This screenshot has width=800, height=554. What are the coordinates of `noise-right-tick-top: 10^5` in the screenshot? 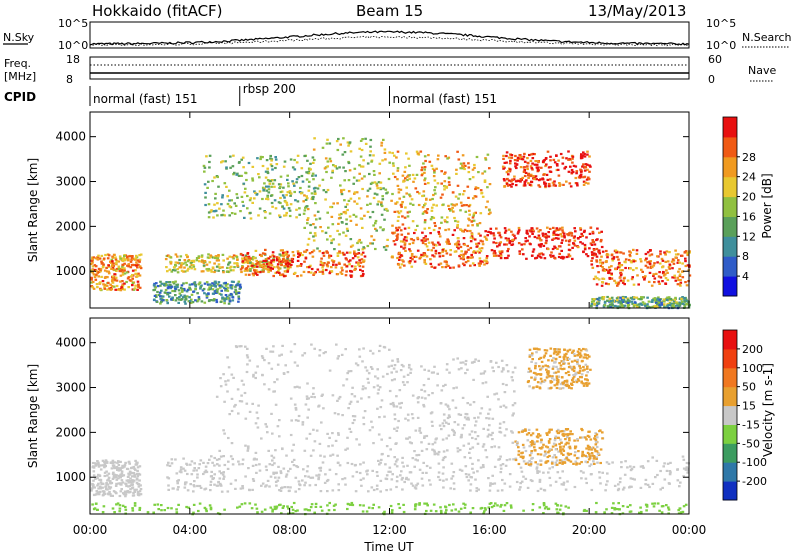 It's located at (721, 23).